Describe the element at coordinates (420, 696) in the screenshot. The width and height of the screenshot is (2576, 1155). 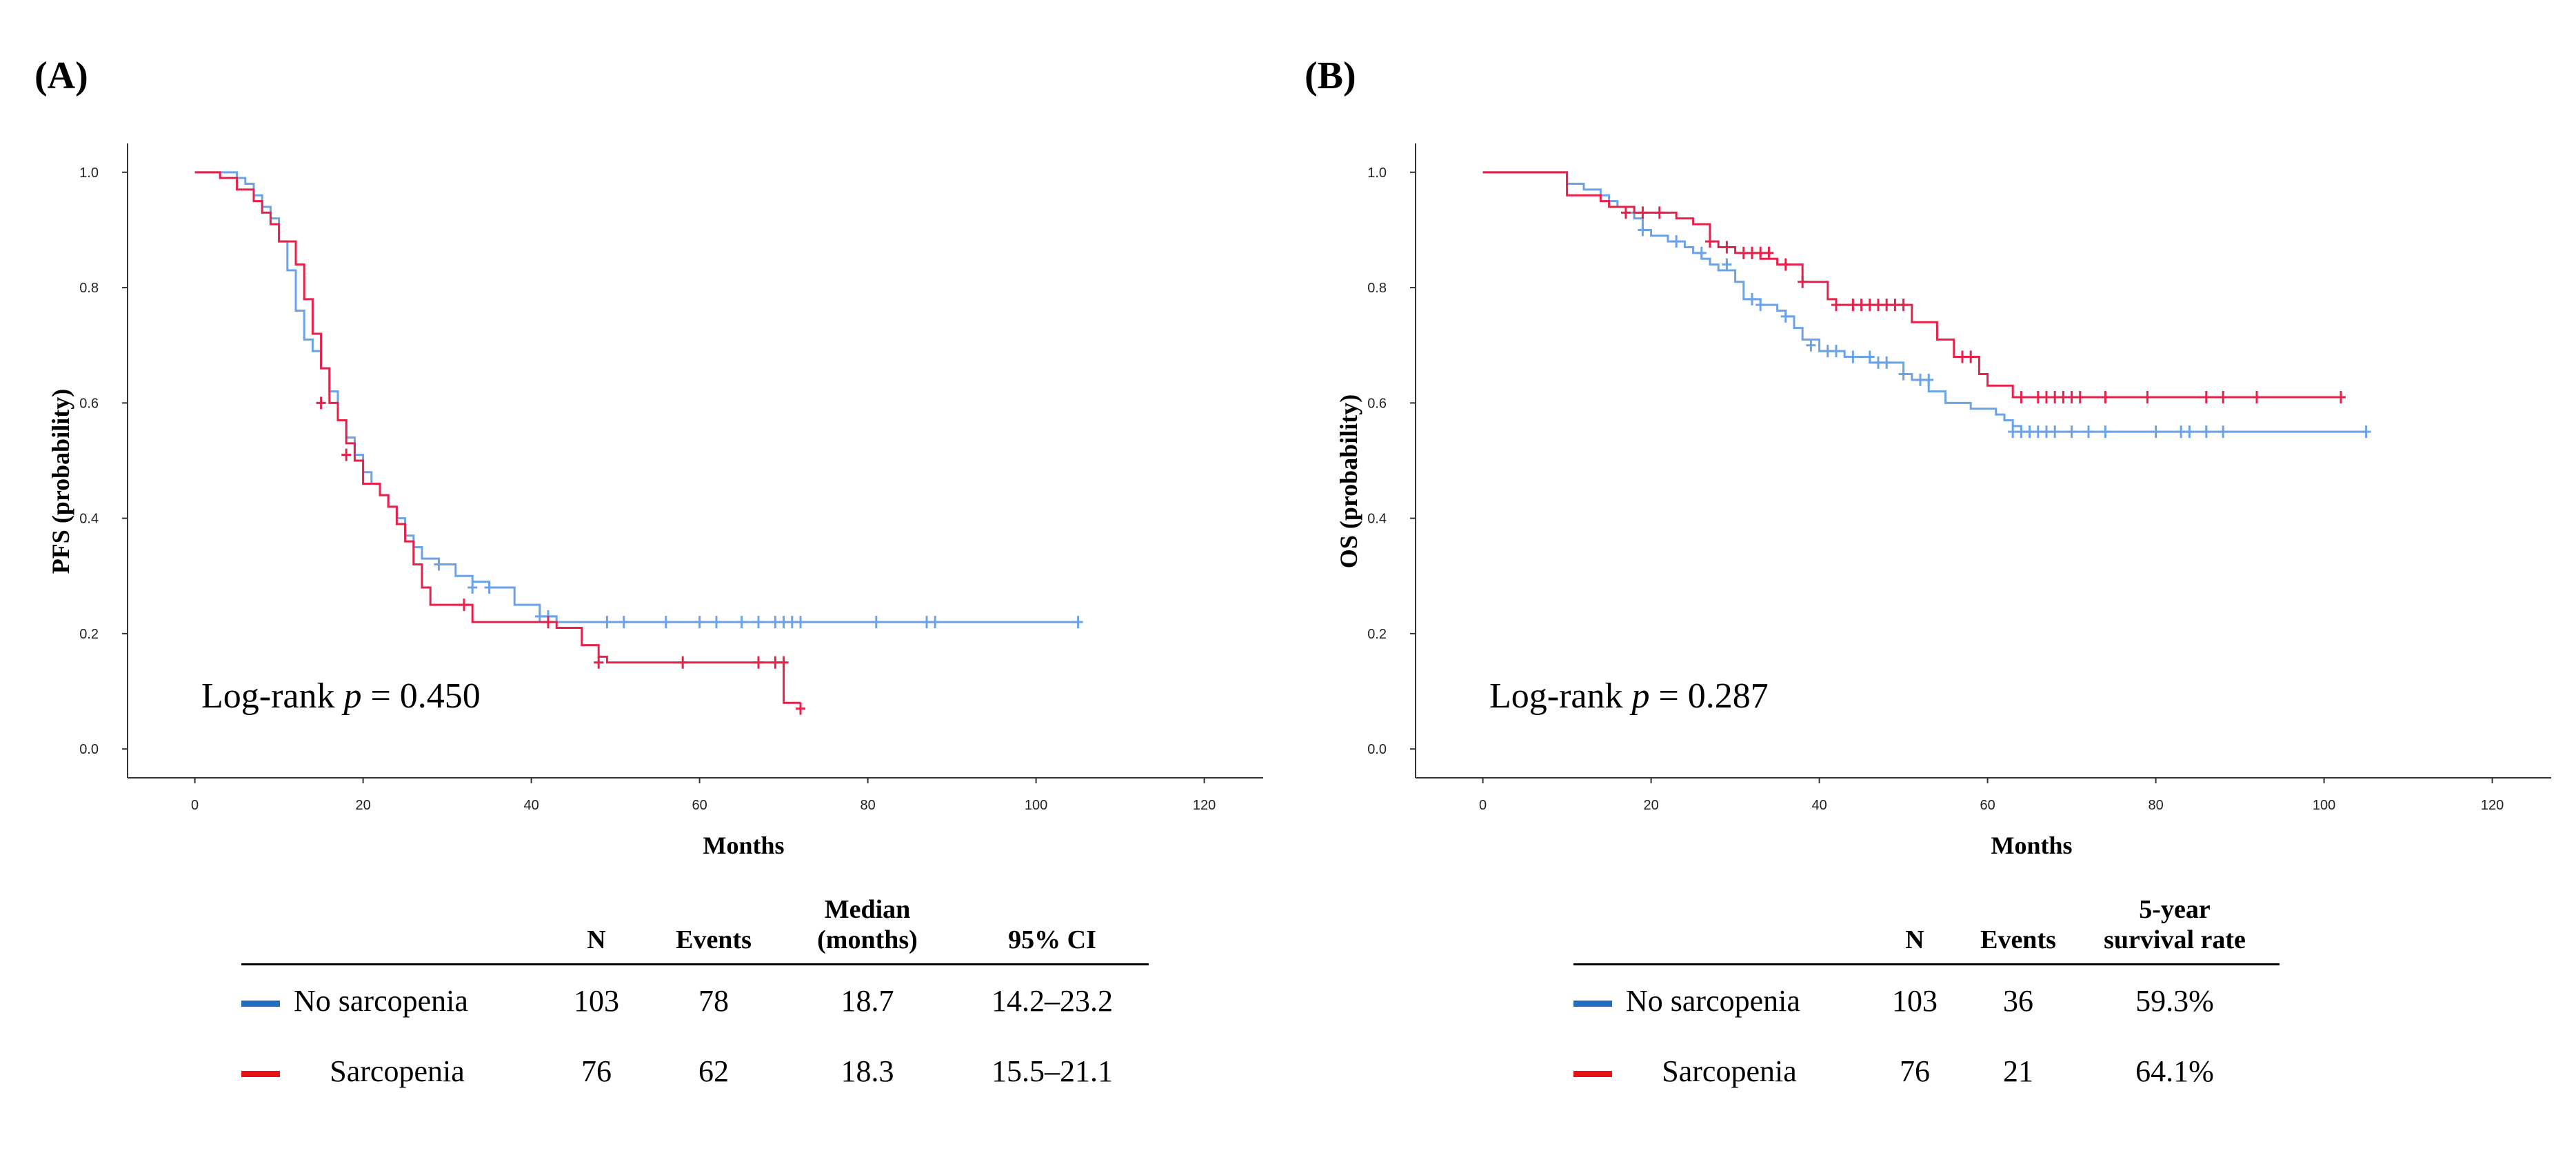
I see `annotation-suffix: = 0.450` at that location.